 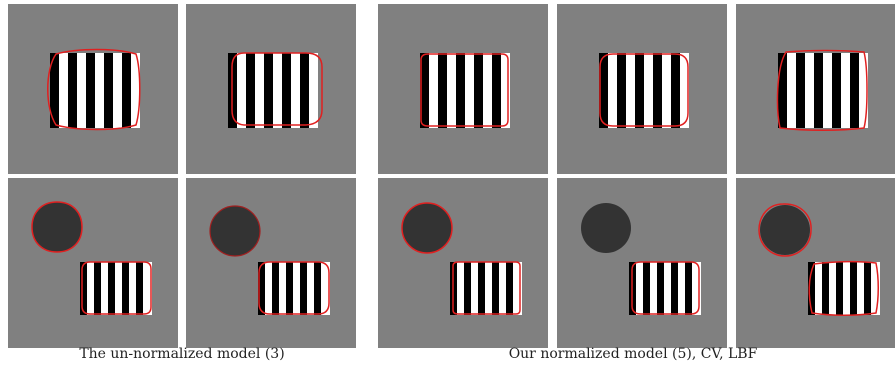 I want to click on panel-cv-row2, so click(x=642, y=263).